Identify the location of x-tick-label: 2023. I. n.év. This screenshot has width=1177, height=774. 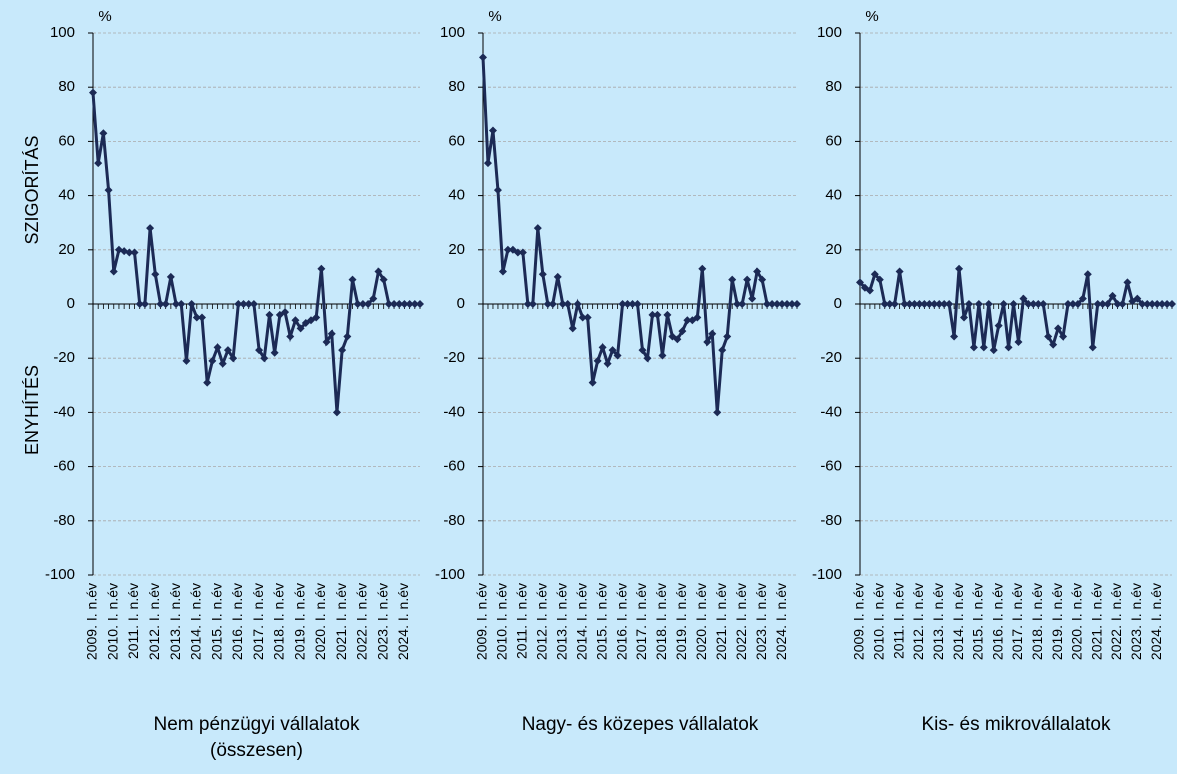
(761, 621).